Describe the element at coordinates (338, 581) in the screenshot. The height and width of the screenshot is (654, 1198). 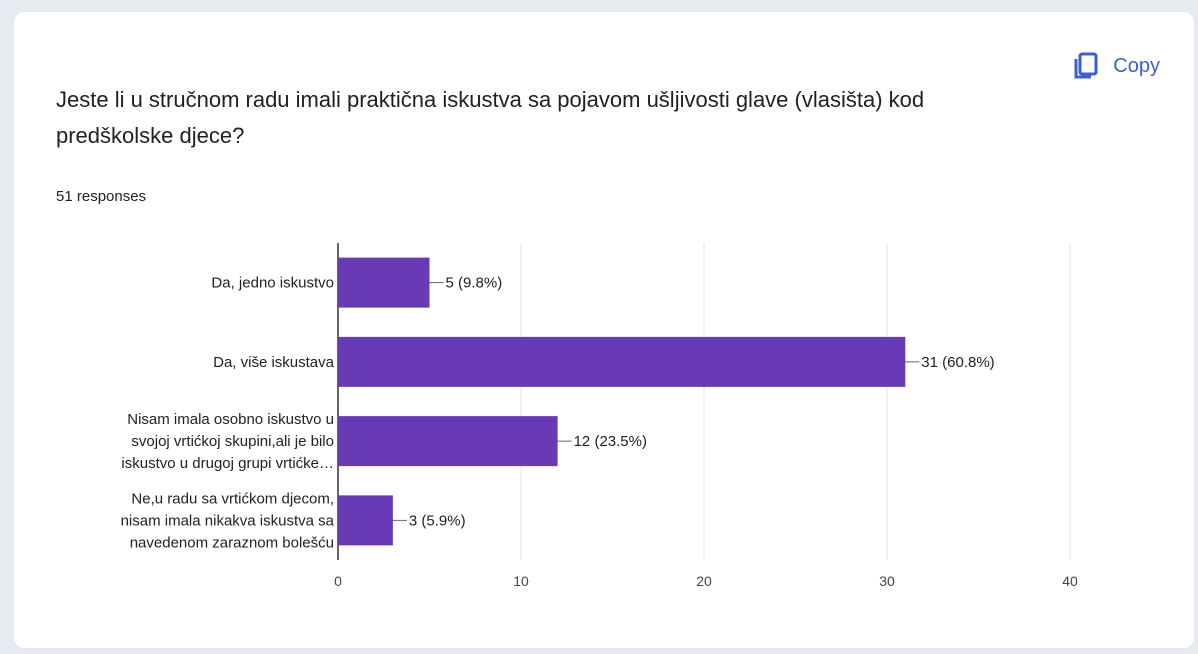
I see `x-tick-label: 0` at that location.